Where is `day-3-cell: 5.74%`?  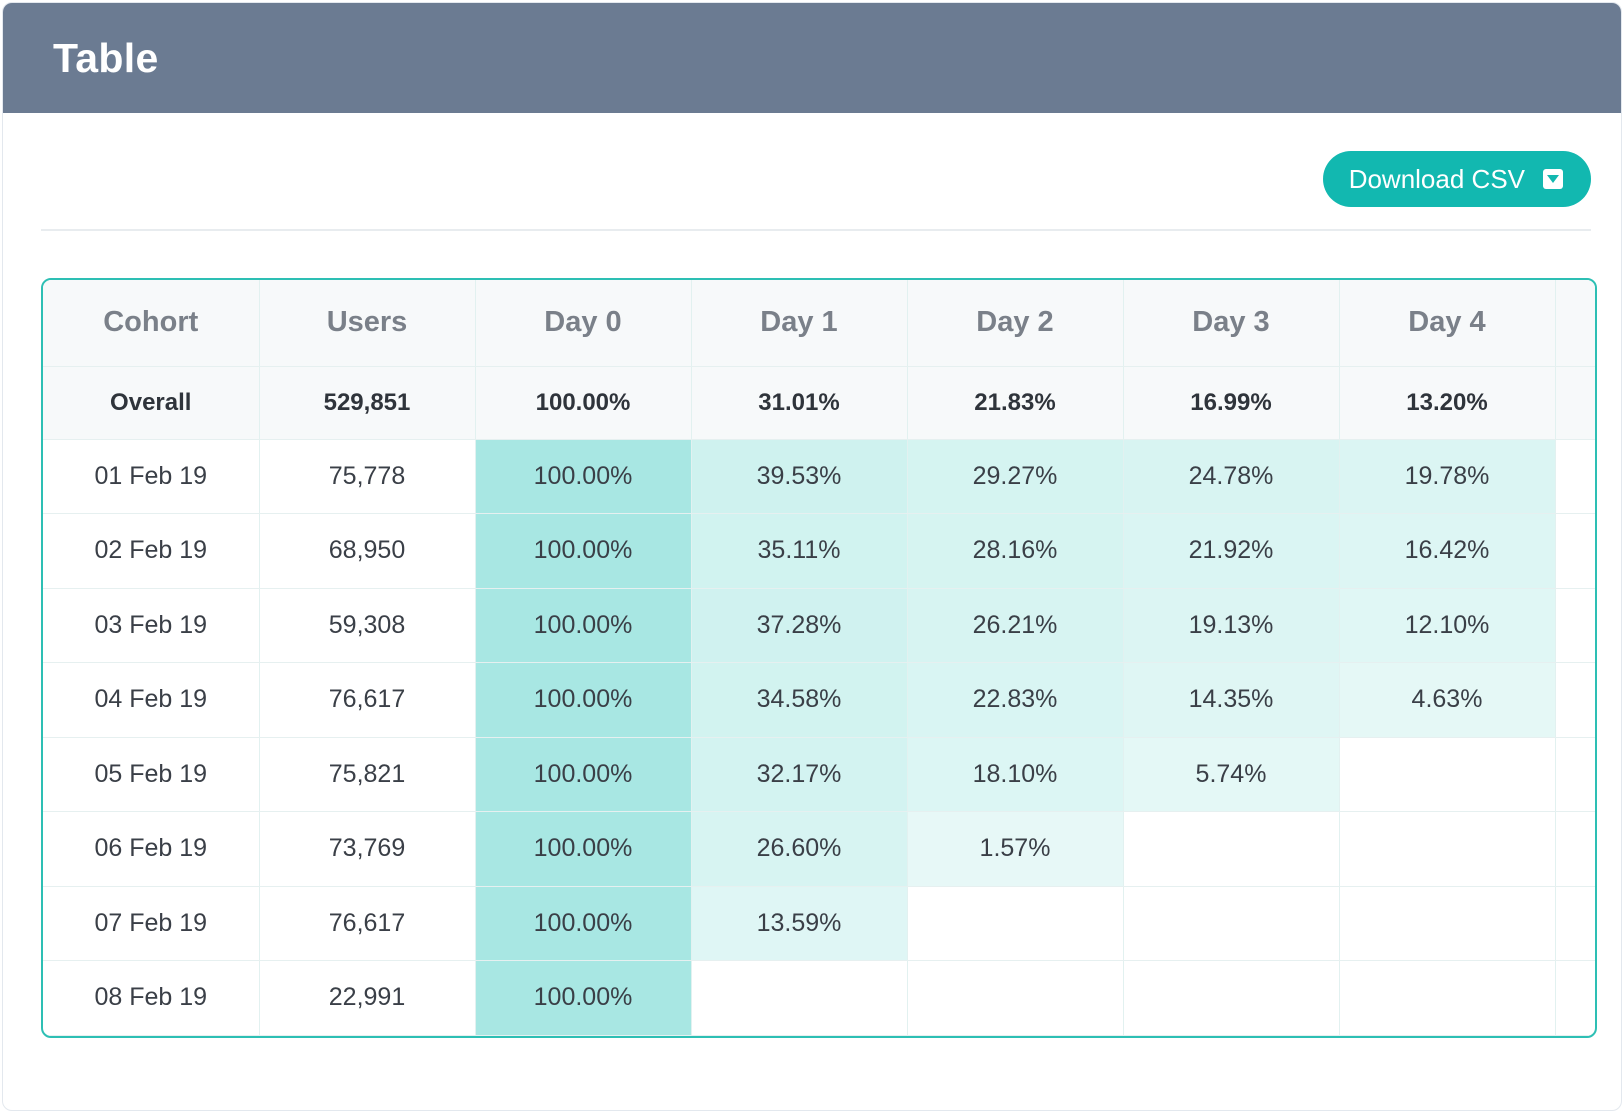 day-3-cell: 5.74% is located at coordinates (1231, 774).